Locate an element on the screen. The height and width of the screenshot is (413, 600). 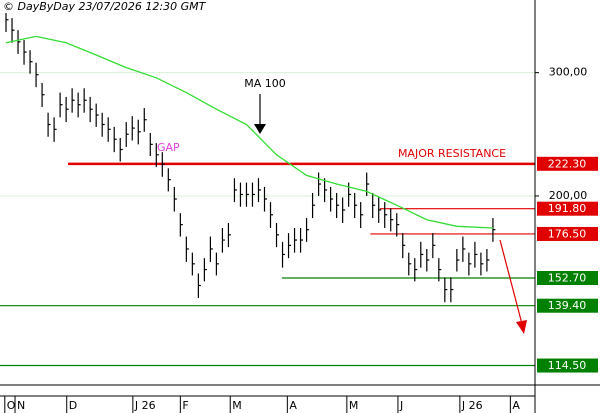
x-tick-label: F is located at coordinates (185, 405).